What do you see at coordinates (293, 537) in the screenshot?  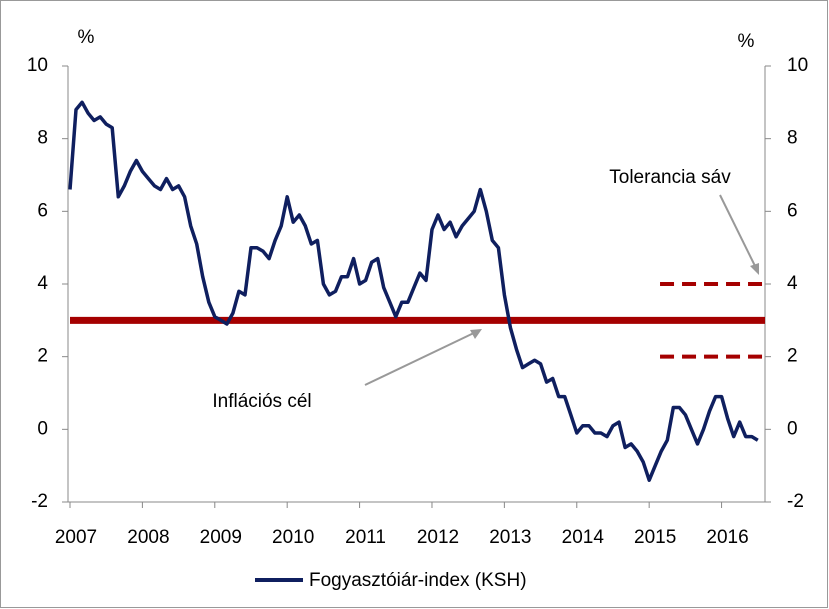 I see `x-tick-label: 2010` at bounding box center [293, 537].